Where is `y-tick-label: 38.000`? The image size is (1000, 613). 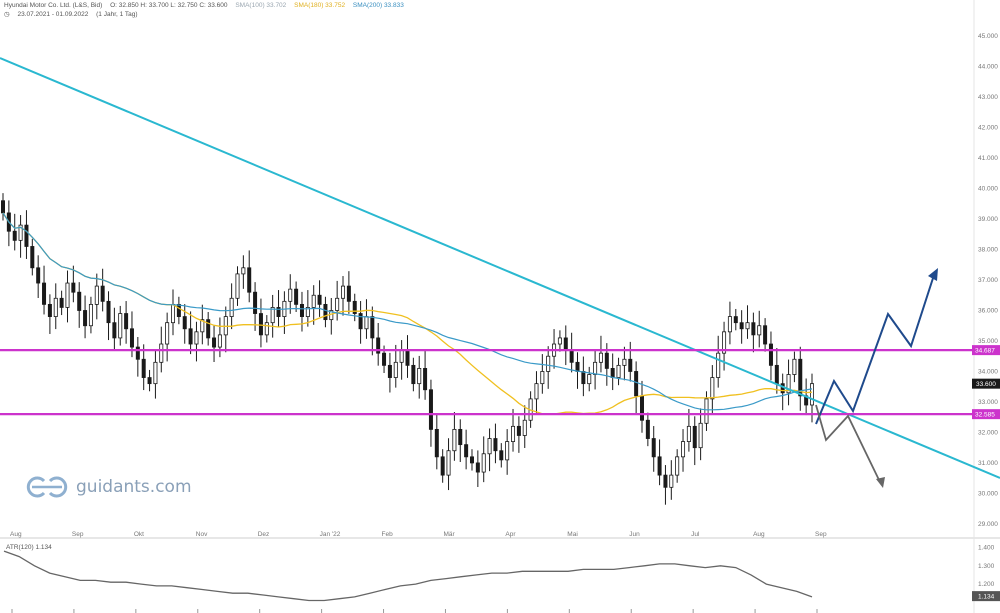
y-tick-label: 38.000 is located at coordinates (988, 250).